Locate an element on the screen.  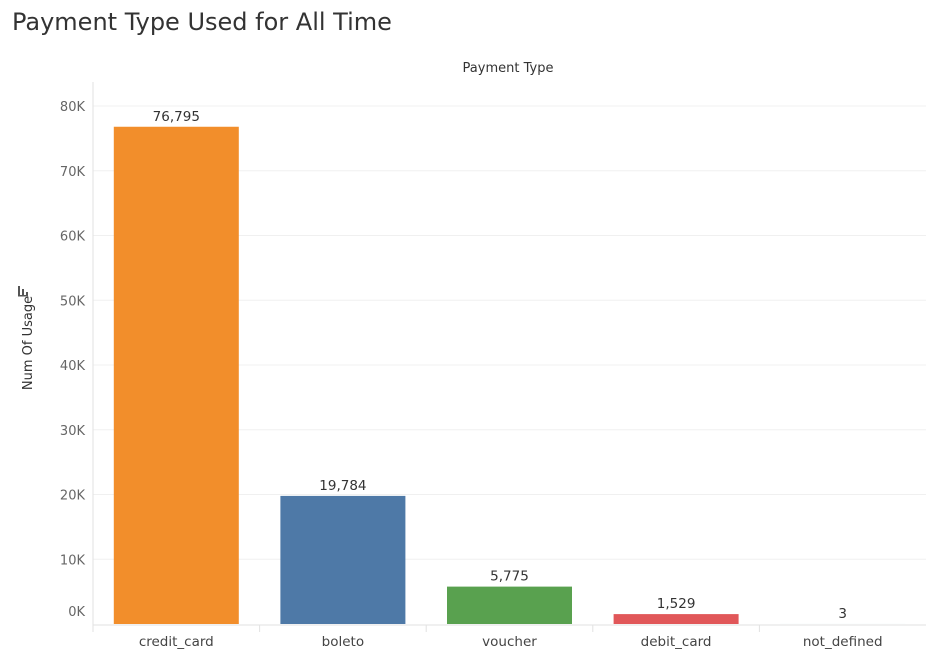
column-header: Payment Type is located at coordinates (508, 68).